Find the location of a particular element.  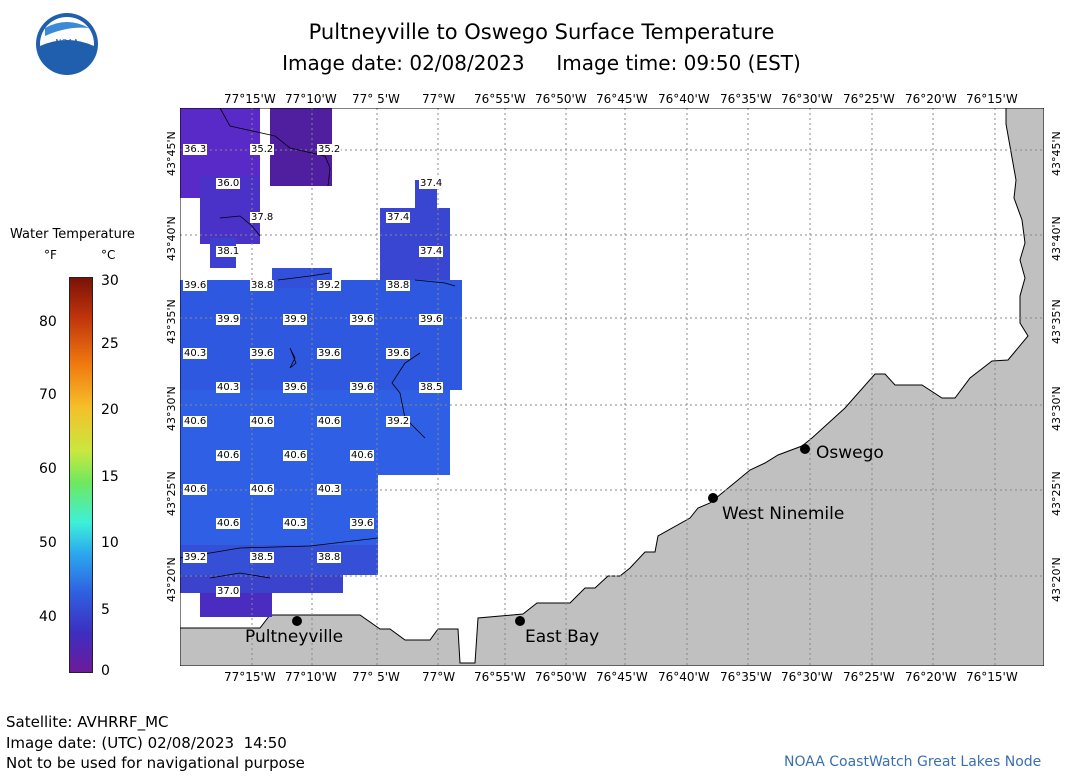

temp-label: 35.2 is located at coordinates (329, 149).